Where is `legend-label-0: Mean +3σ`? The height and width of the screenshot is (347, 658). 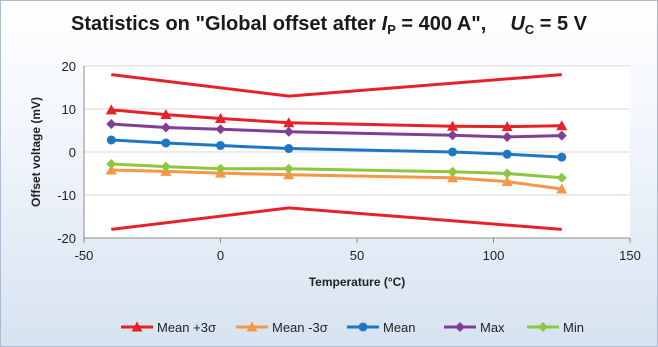
legend-label-0: Mean +3σ is located at coordinates (186, 327).